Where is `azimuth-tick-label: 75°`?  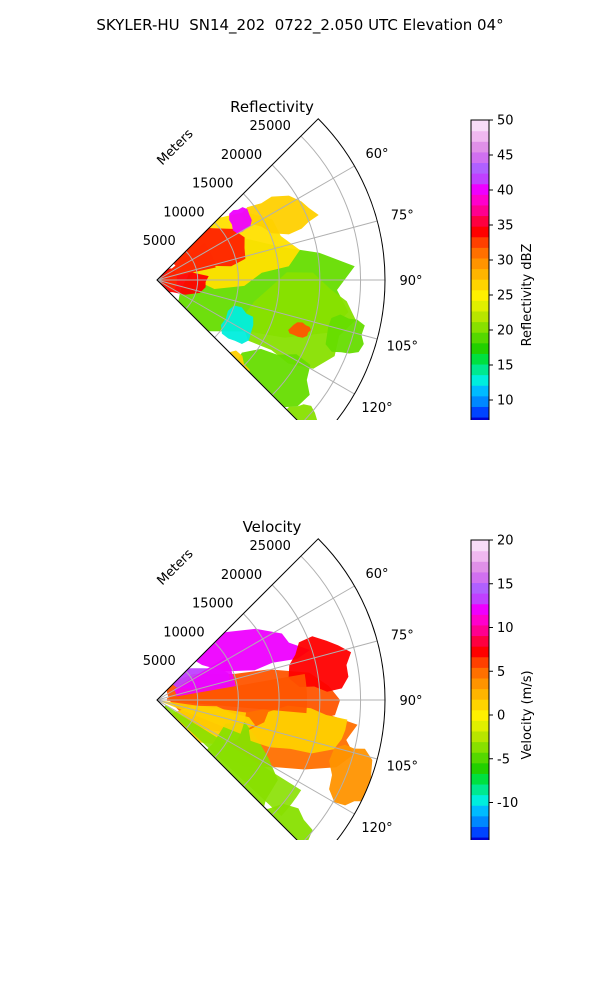 azimuth-tick-label: 75° is located at coordinates (402, 215).